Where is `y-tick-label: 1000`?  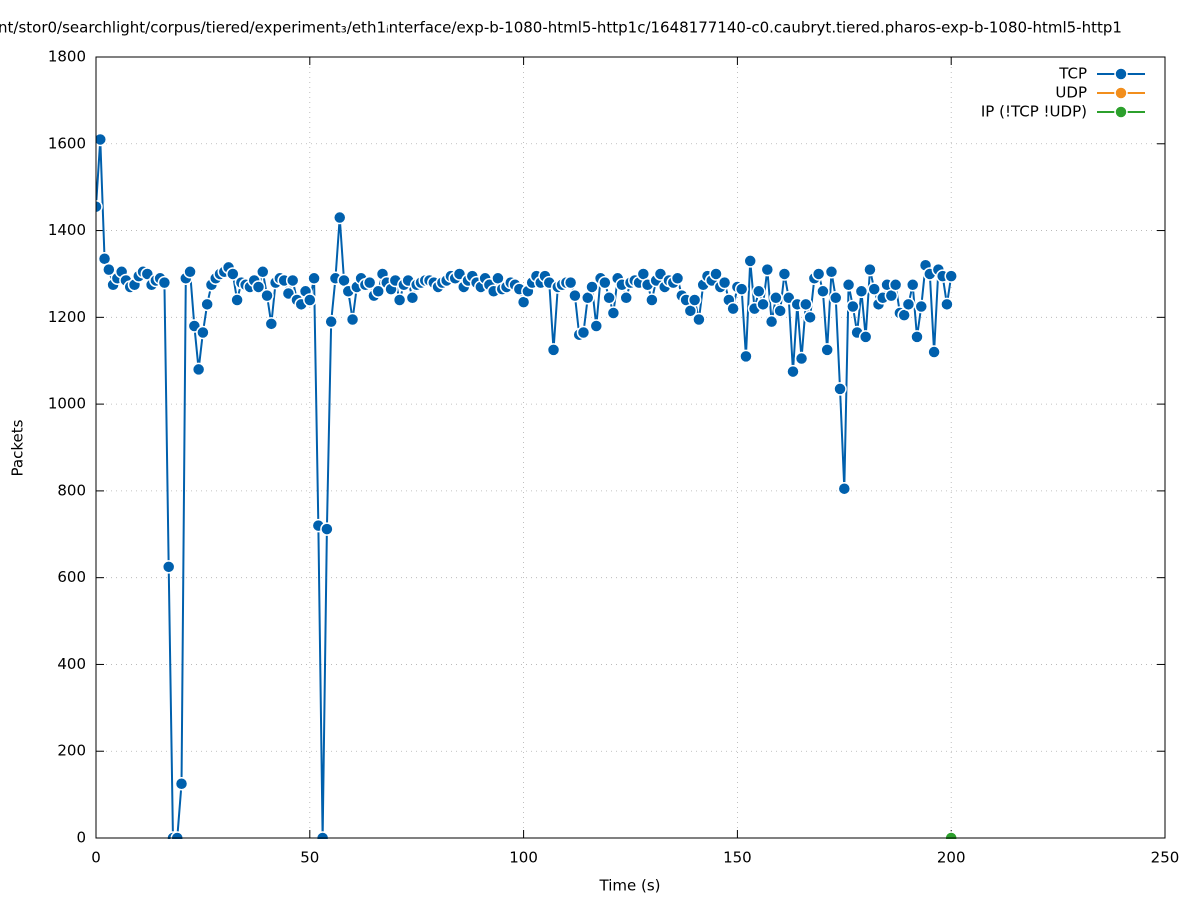
y-tick-label: 1000 is located at coordinates (67, 404).